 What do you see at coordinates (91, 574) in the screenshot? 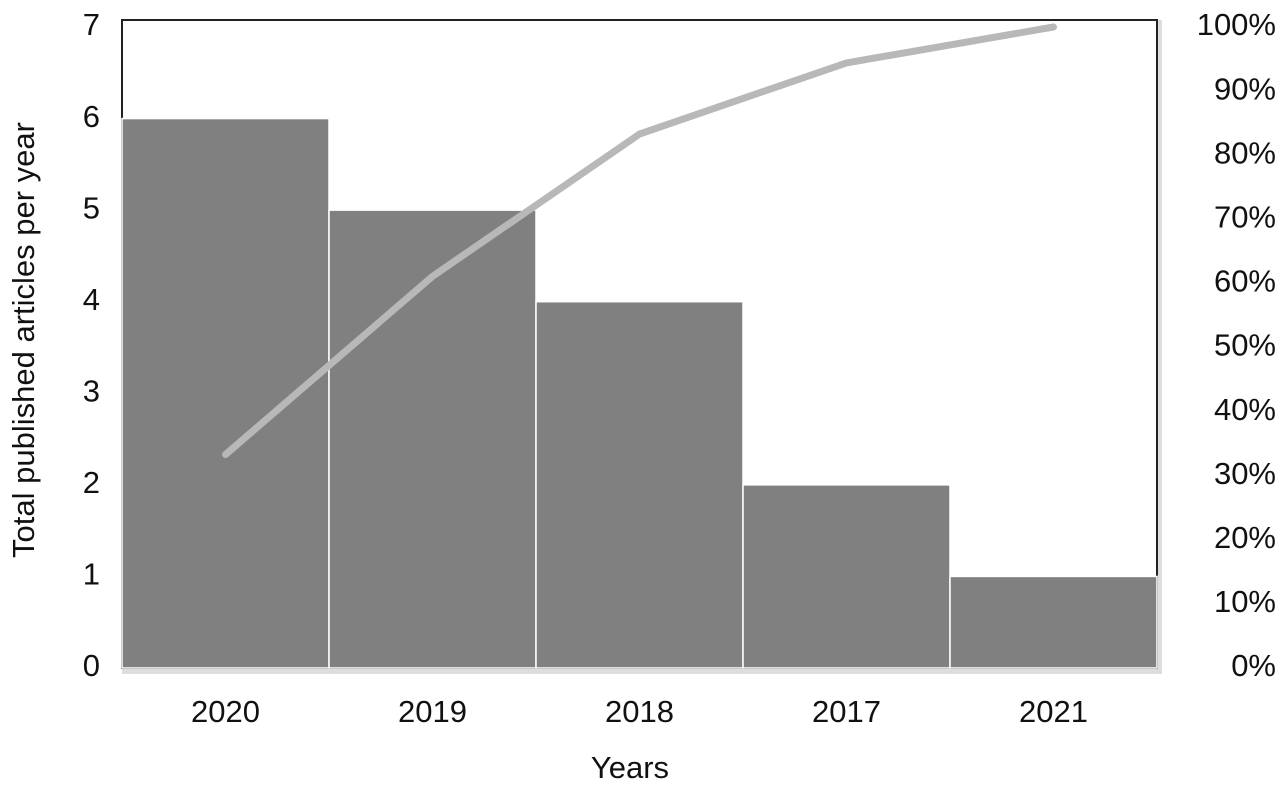
I see `y-tick-label: 1` at bounding box center [91, 574].